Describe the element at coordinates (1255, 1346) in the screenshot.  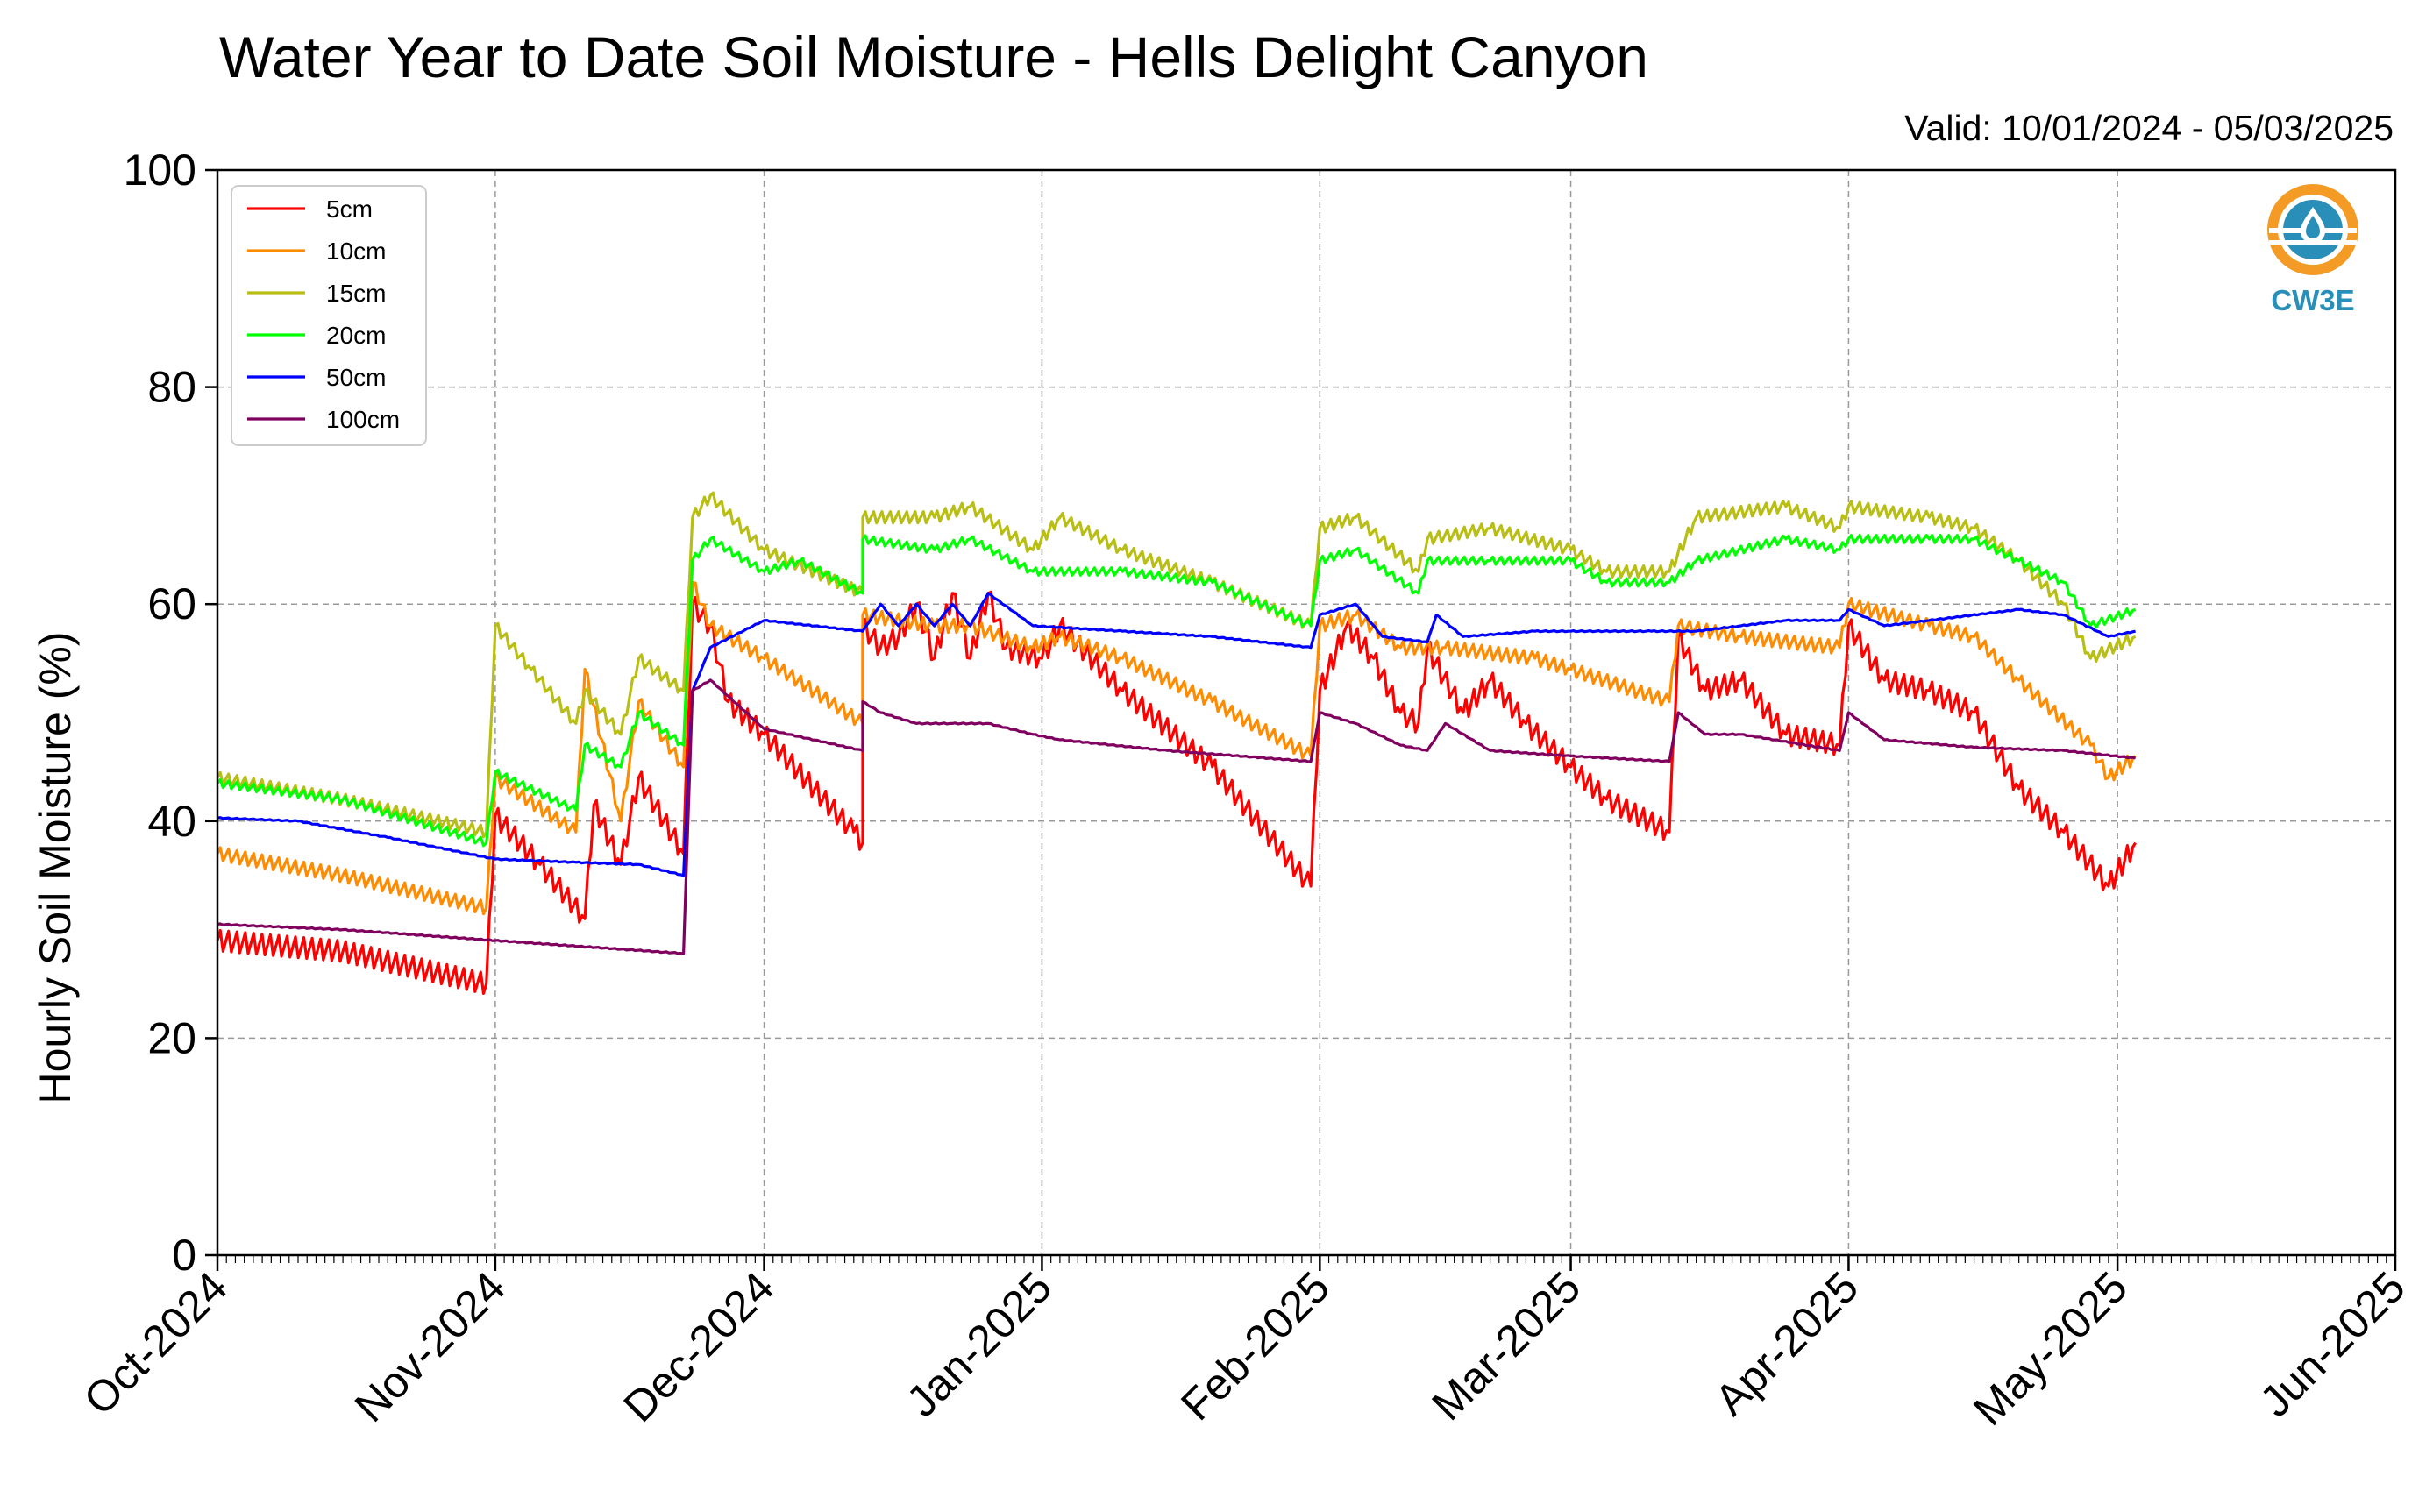
I see `x-tick-label: Feb-2025` at that location.